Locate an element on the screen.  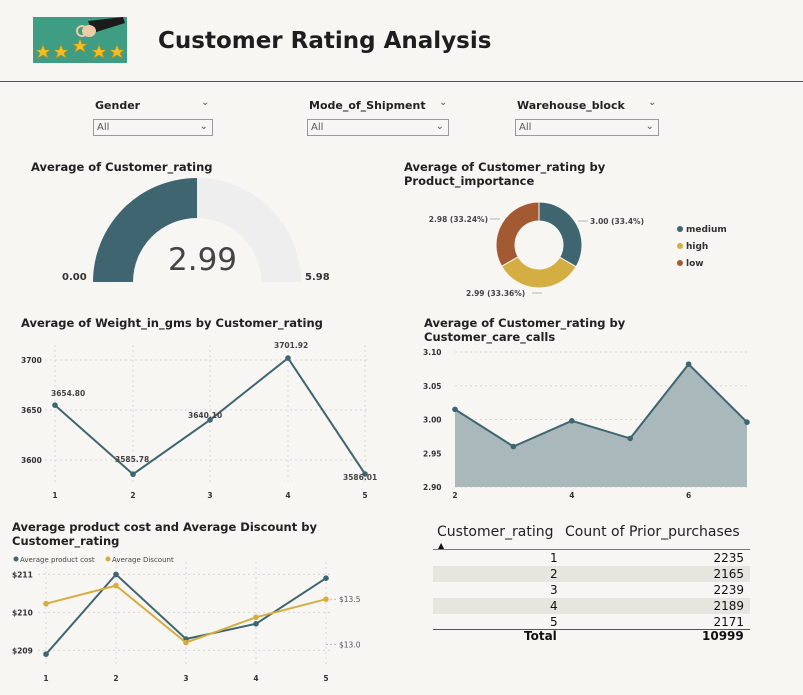
table-row: 3 2239 is located at coordinates (591, 590).